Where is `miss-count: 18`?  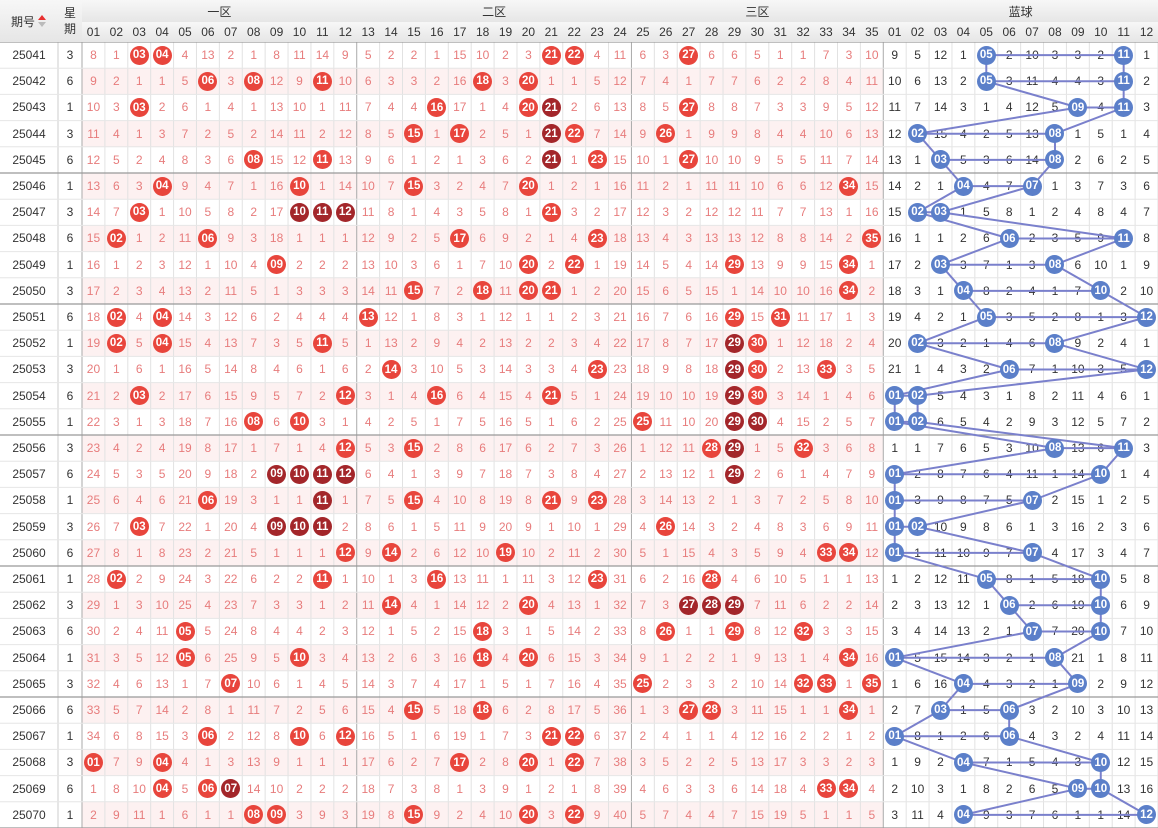 miss-count: 18 is located at coordinates (711, 369).